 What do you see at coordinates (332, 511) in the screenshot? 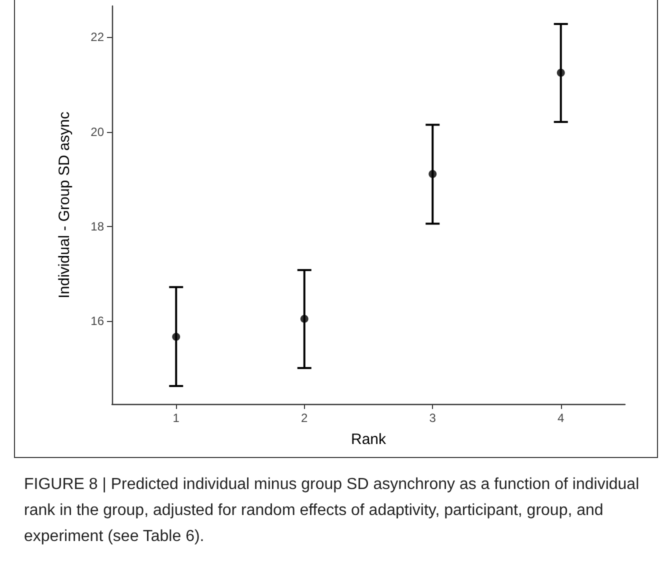
I see `caption: FIGURE 8 | Predicted individual minus group SD asynchrony as a function of individual rank in the group, adjusted for random effects of adaptivity, participant, group, and experiment (see Table 6).` at bounding box center [332, 511].